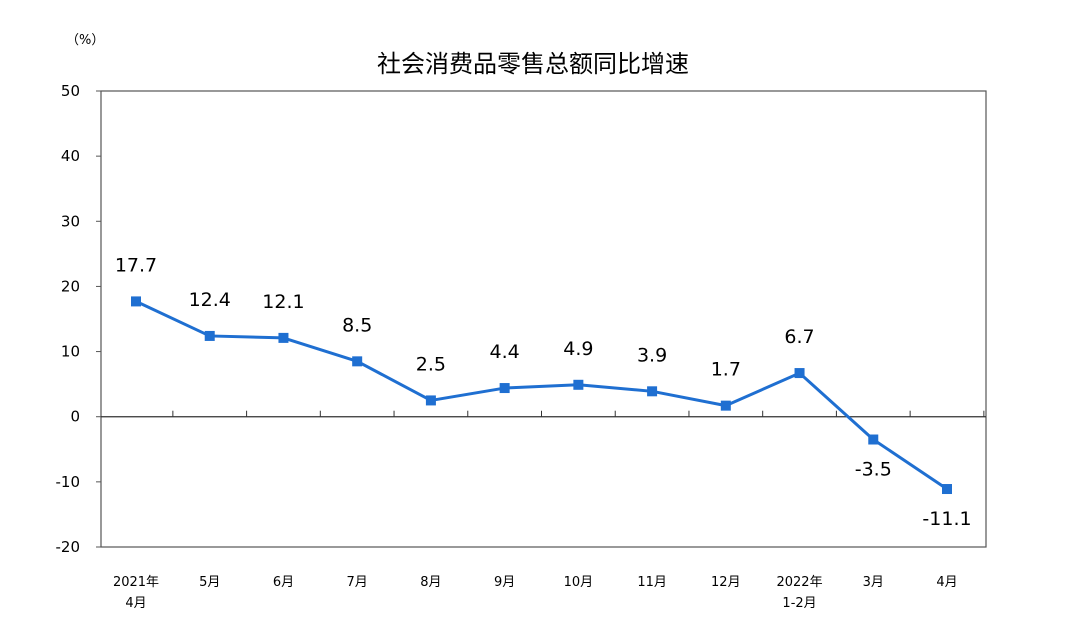 This screenshot has width=1080, height=639. What do you see at coordinates (357, 325) in the screenshot?
I see `data-label: 8.5` at bounding box center [357, 325].